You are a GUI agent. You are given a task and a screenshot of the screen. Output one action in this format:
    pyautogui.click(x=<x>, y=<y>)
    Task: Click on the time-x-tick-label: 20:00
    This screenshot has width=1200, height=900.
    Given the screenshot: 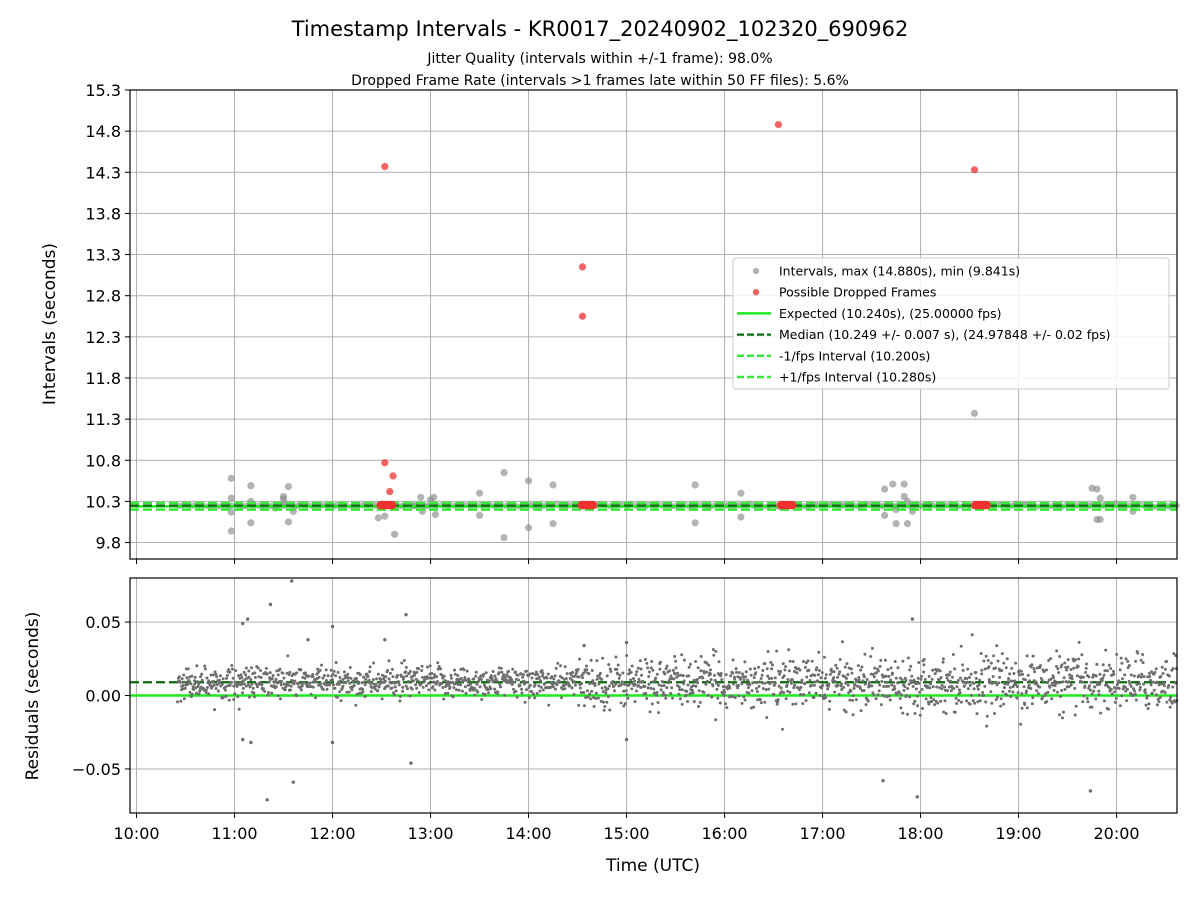 What is the action you would take?
    pyautogui.click(x=1117, y=833)
    